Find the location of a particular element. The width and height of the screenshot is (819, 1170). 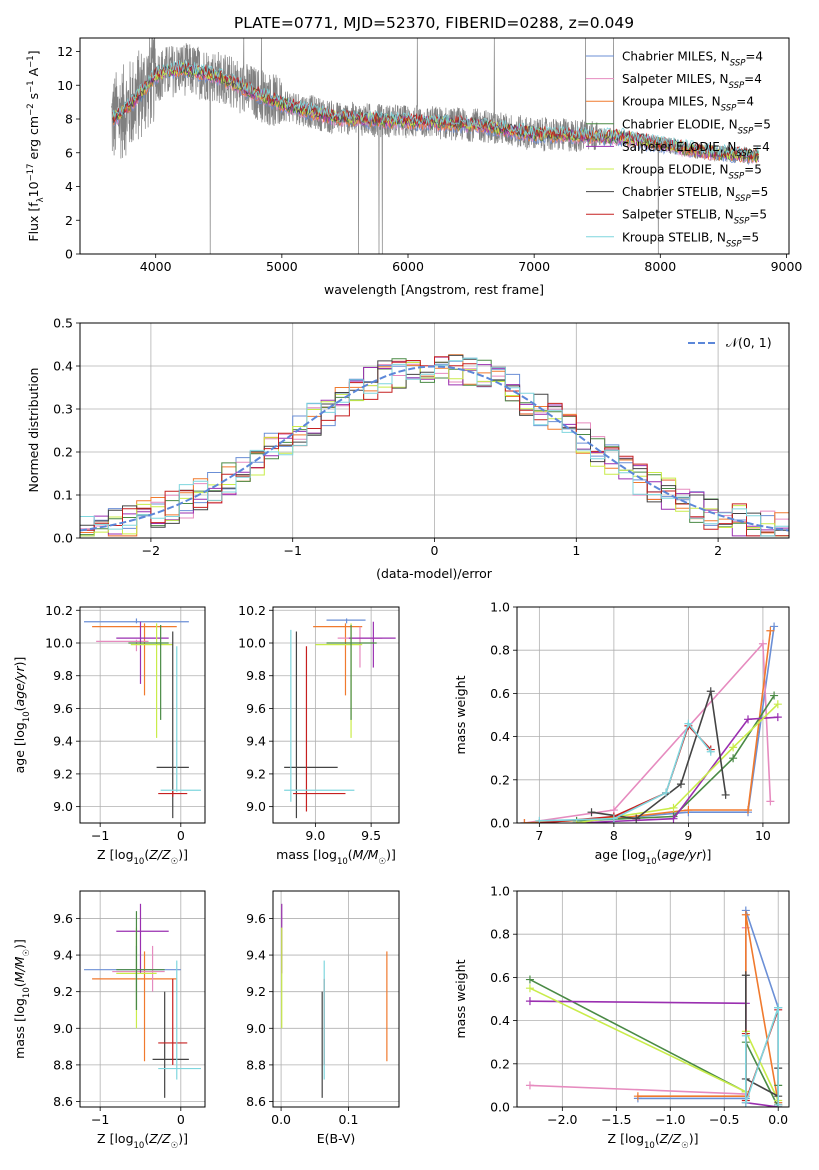

plot-area-weight-vs-age is located at coordinates (653, 715).